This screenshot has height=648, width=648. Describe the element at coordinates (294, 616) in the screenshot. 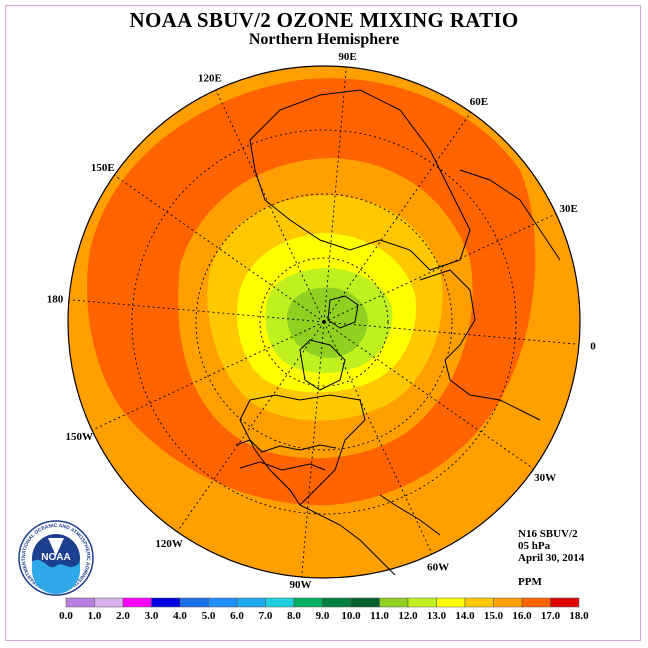

I see `colorbar-tick-label: 8.0` at that location.